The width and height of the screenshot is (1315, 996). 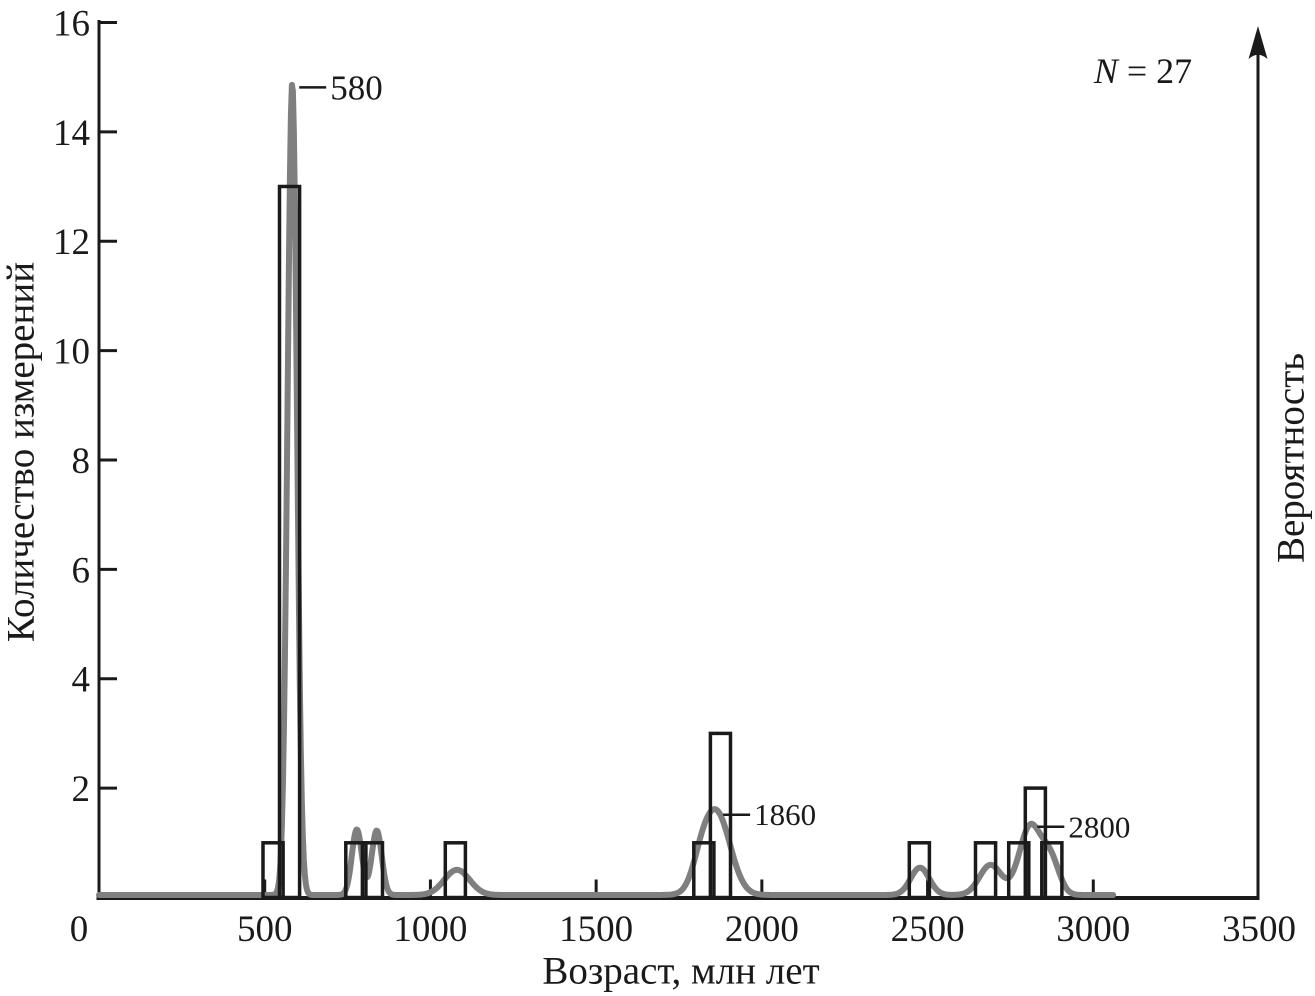 I want to click on sample-count-label: N = 27, so click(x=1143, y=71).